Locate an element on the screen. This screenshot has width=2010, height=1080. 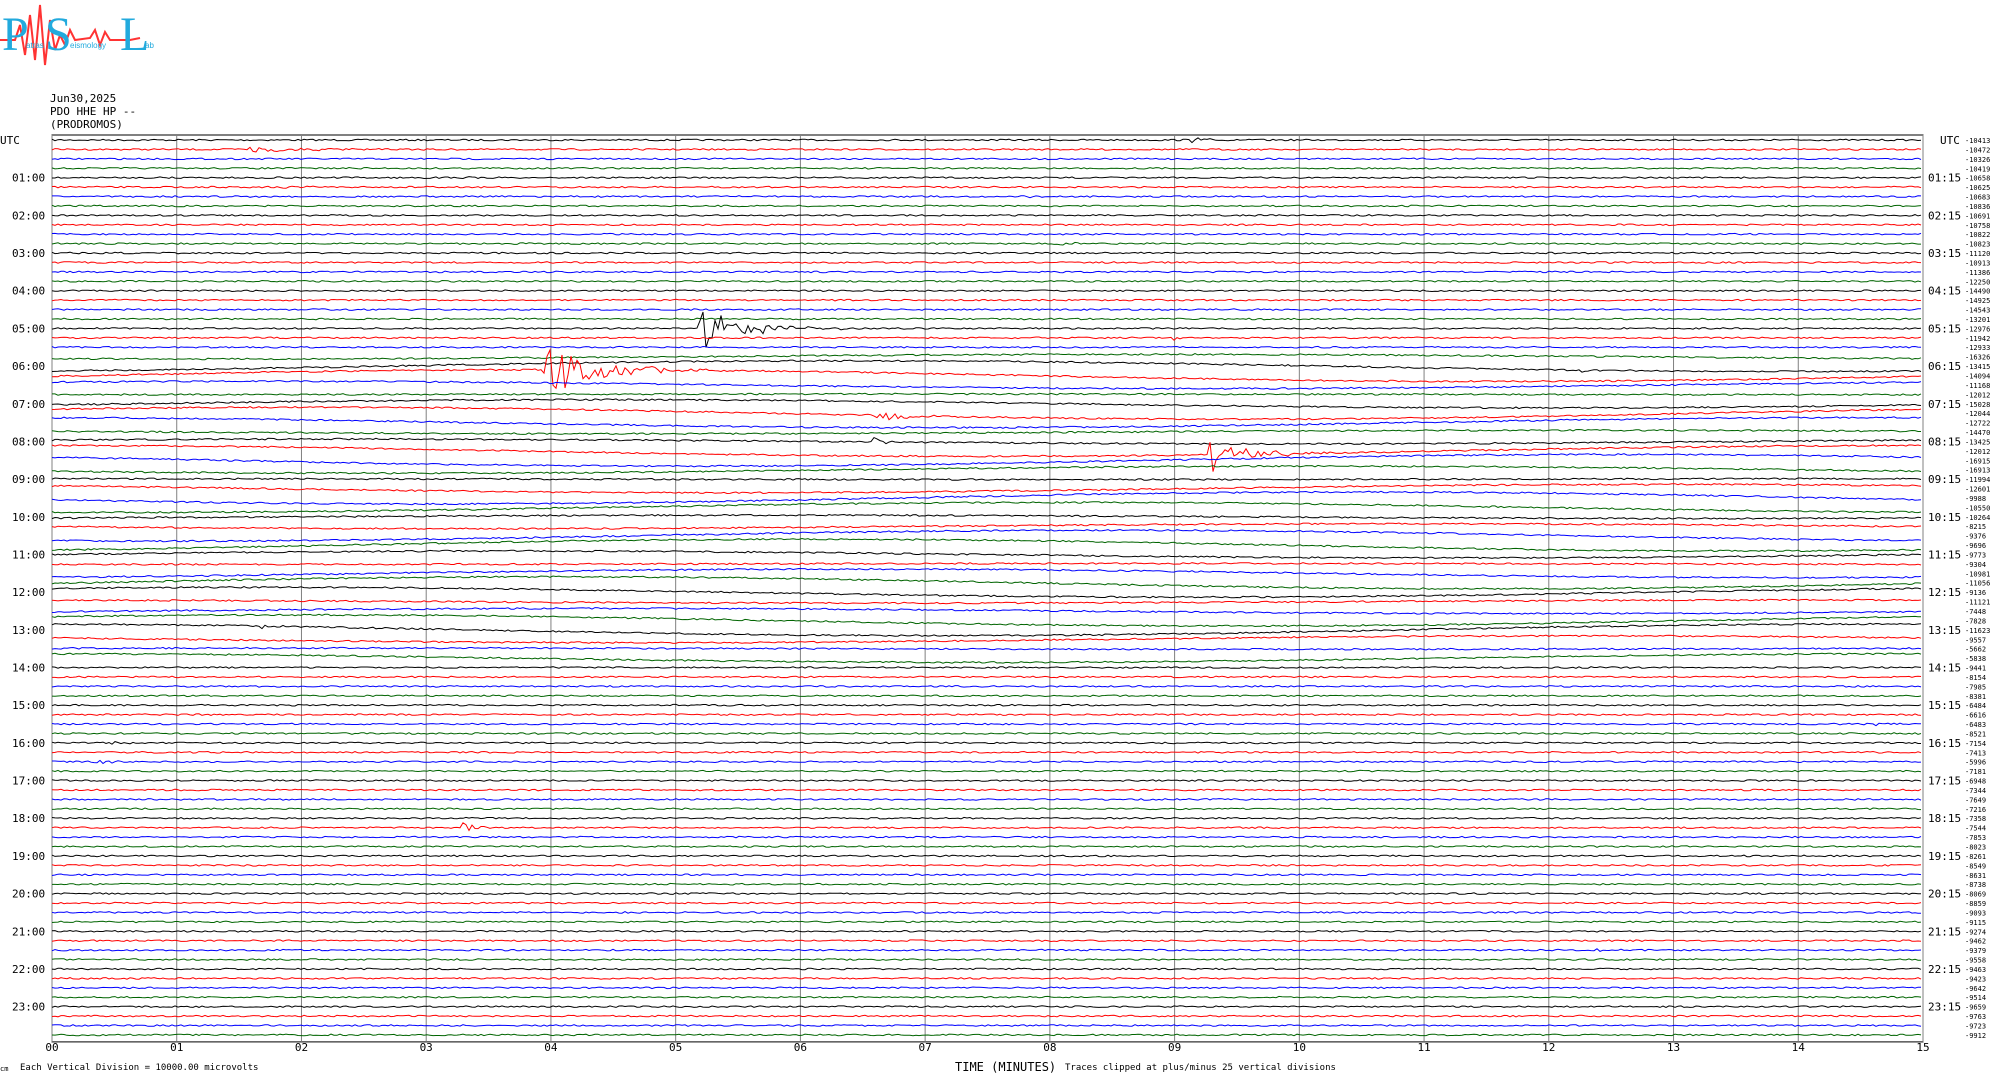
trace-offset-label: -6484 is located at coordinates (1975, 706).